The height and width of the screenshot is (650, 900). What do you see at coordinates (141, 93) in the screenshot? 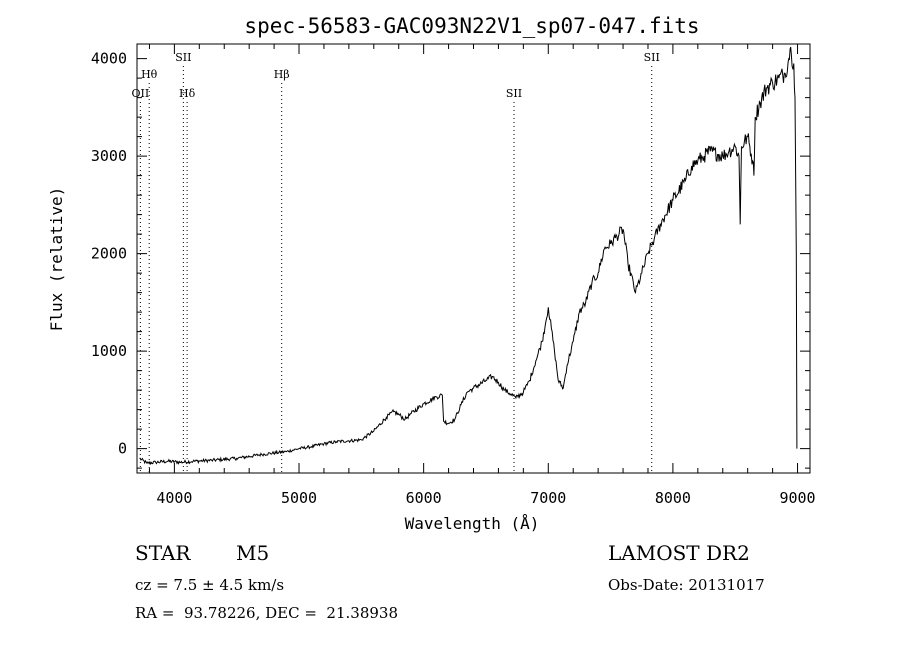
I see `emission-line-label: OII` at bounding box center [141, 93].